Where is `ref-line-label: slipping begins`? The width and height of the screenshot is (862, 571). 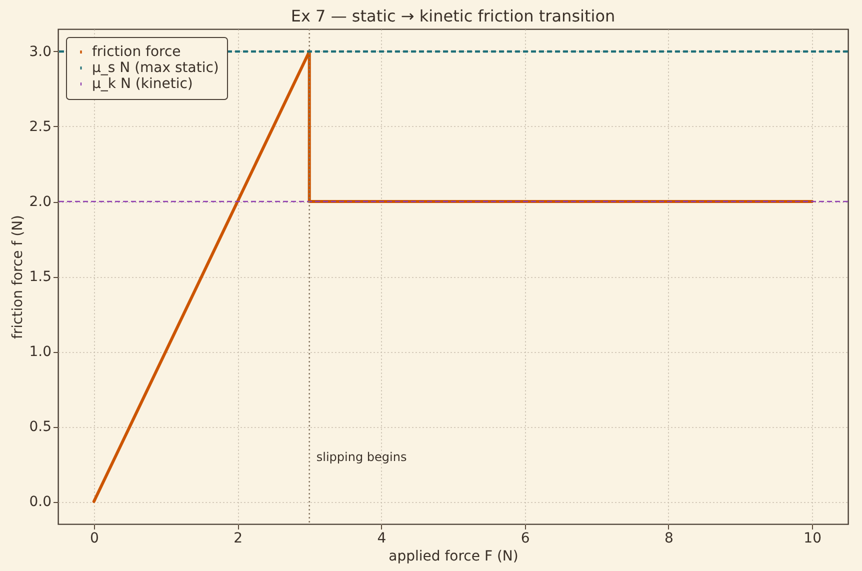
ref-line-label: slipping begins is located at coordinates (361, 457).